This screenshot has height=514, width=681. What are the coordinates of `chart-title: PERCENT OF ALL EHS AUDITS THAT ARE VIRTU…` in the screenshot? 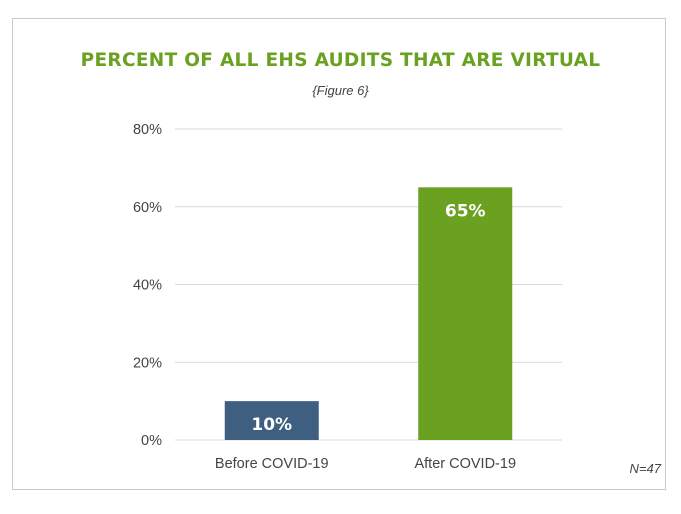 It's located at (340, 60).